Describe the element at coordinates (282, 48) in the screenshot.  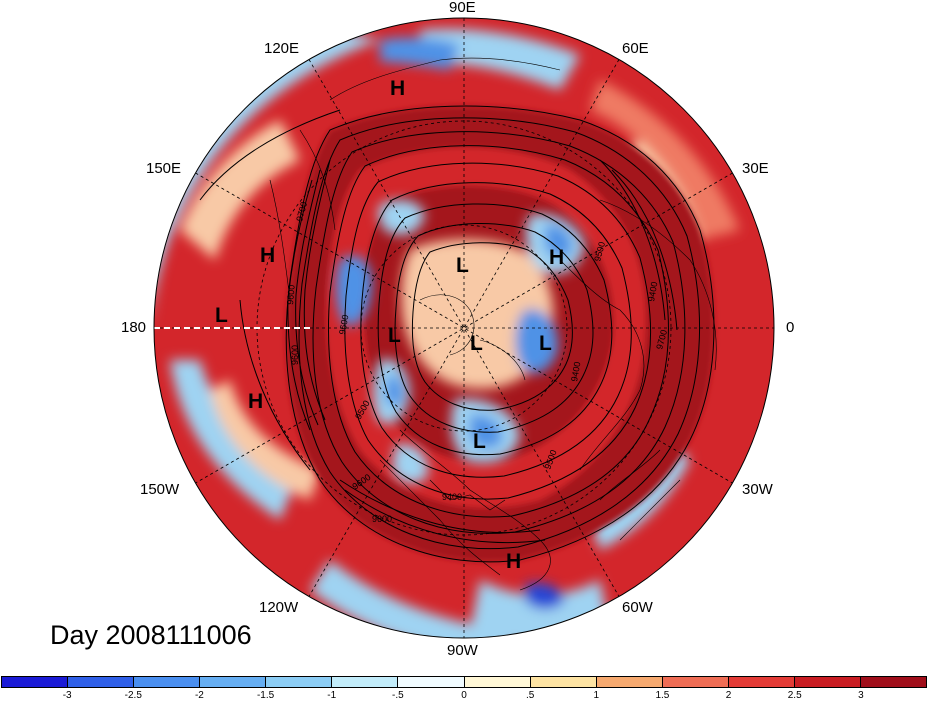
I see `lon-label-120e: 120E` at that location.